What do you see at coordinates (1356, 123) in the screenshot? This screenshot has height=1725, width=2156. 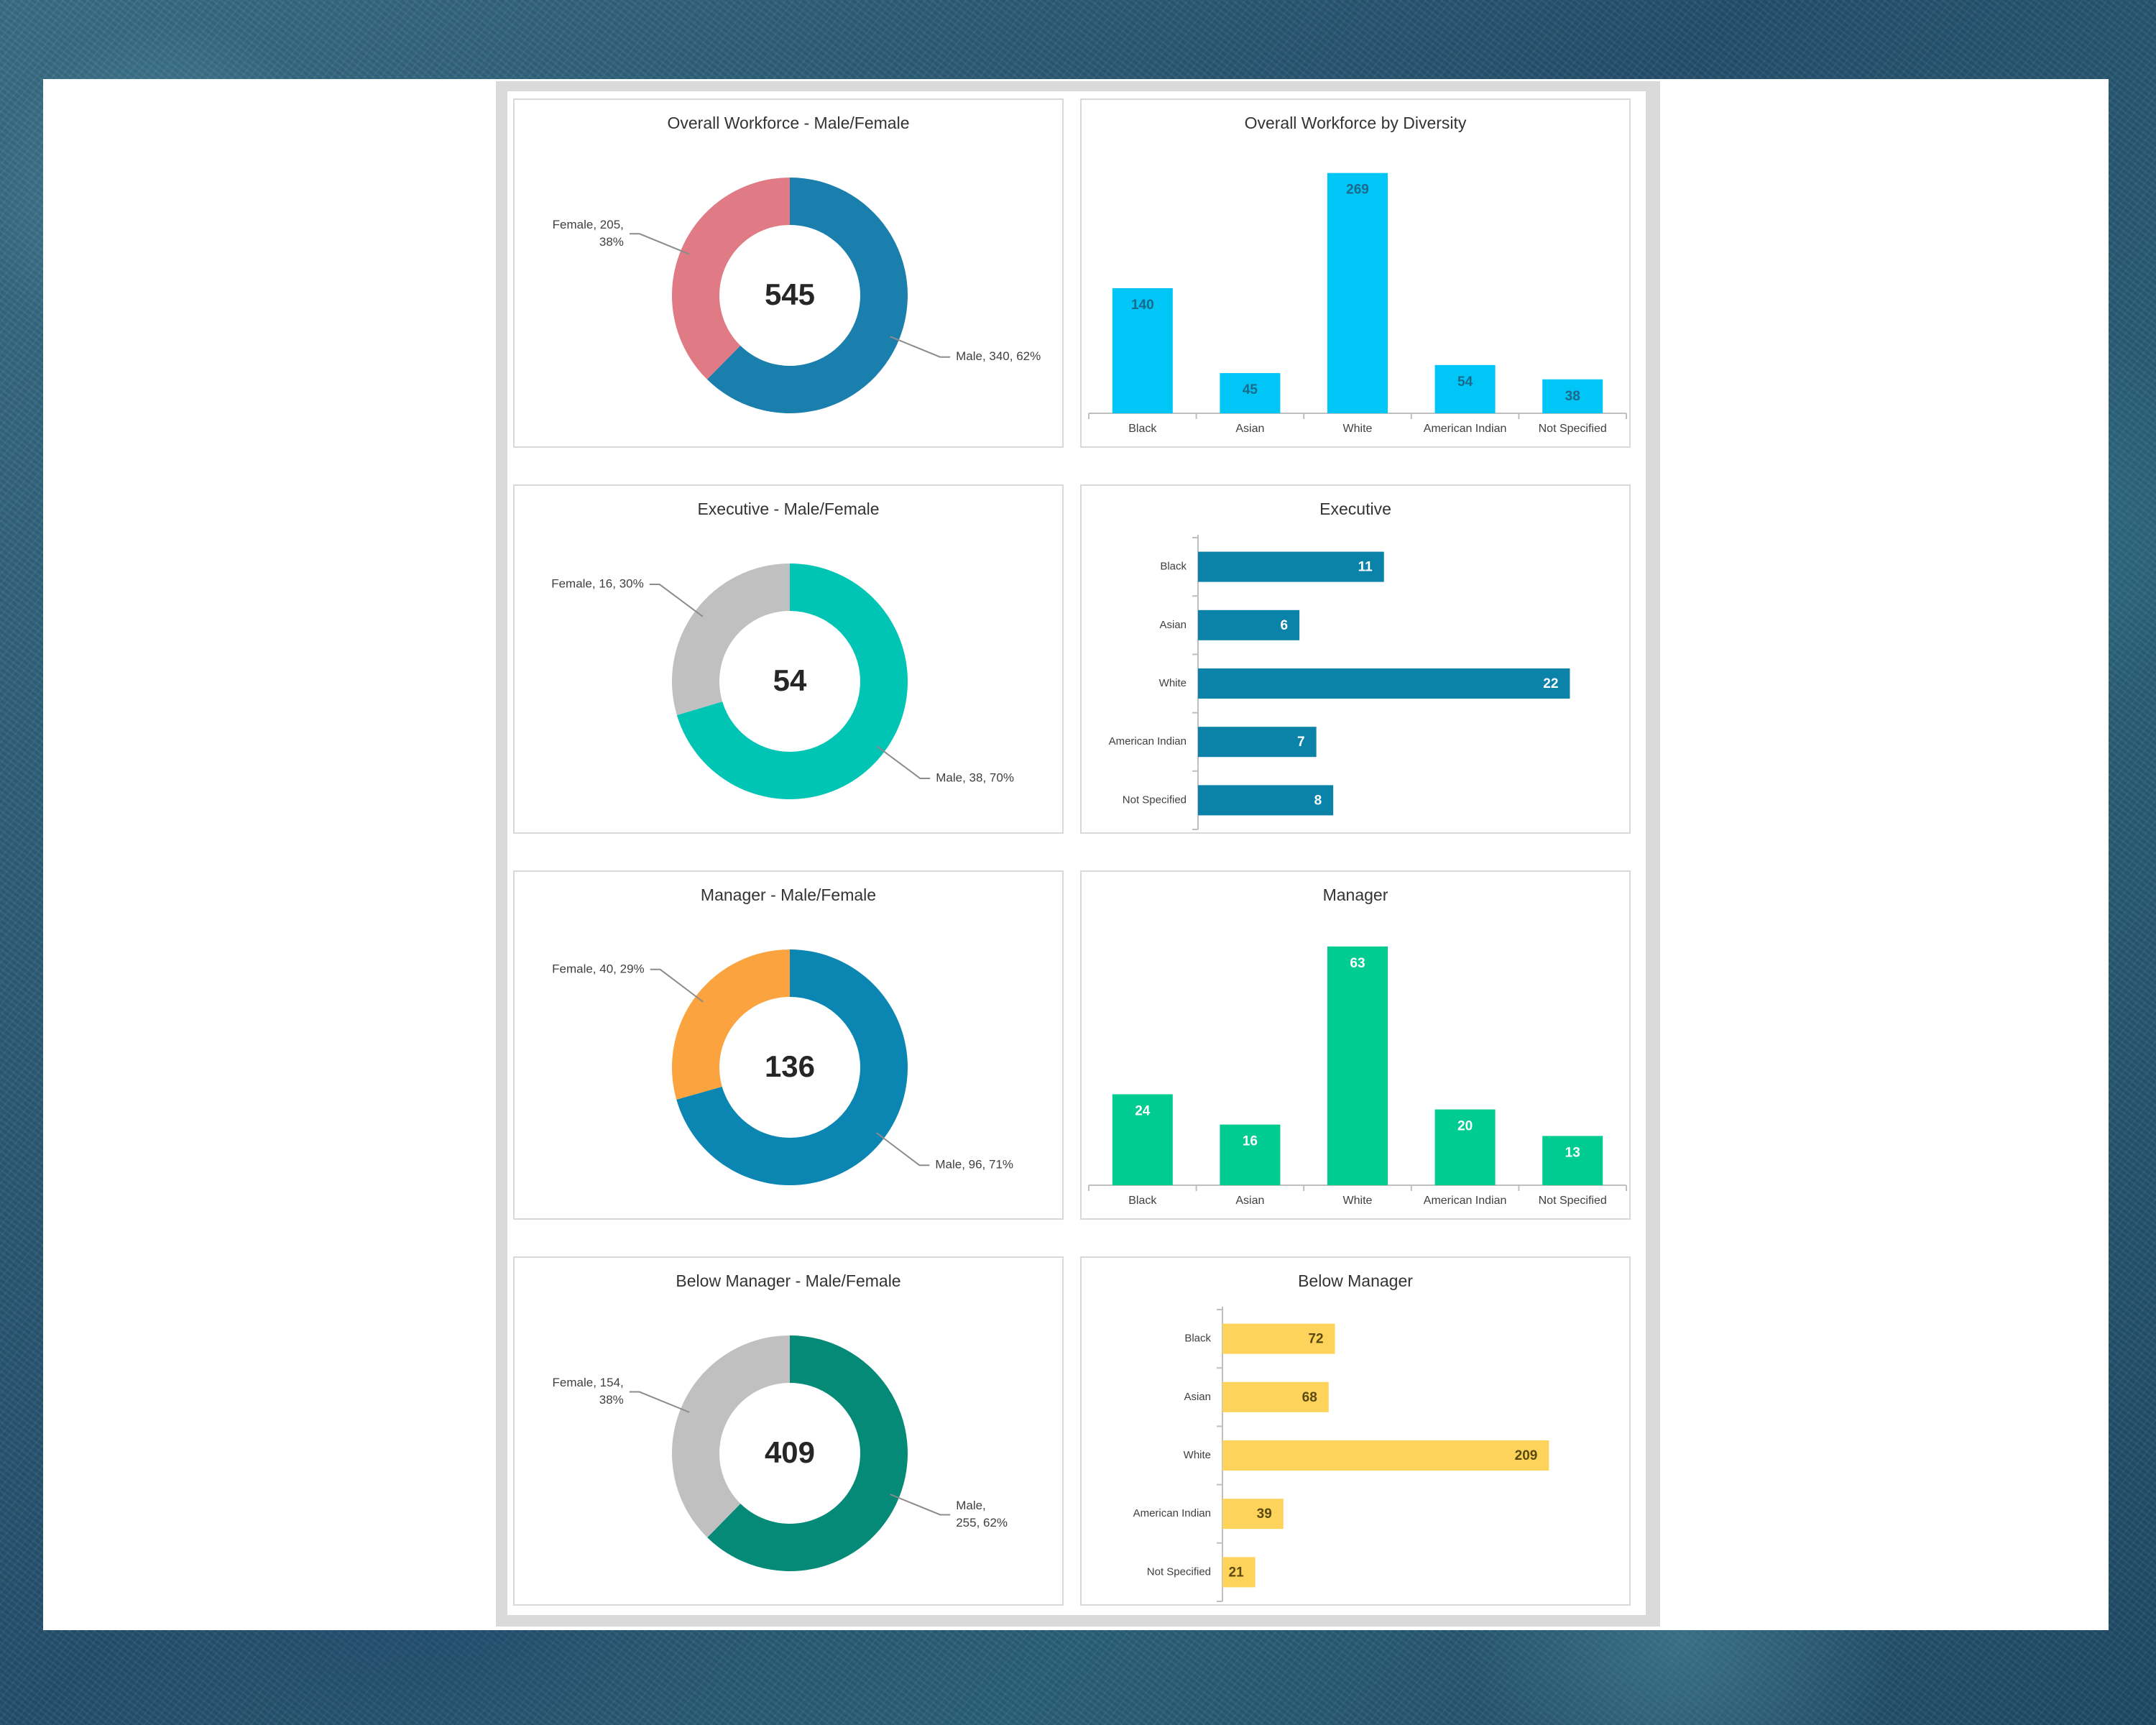 I see `chart-title: Overall Workforce by Diversity` at bounding box center [1356, 123].